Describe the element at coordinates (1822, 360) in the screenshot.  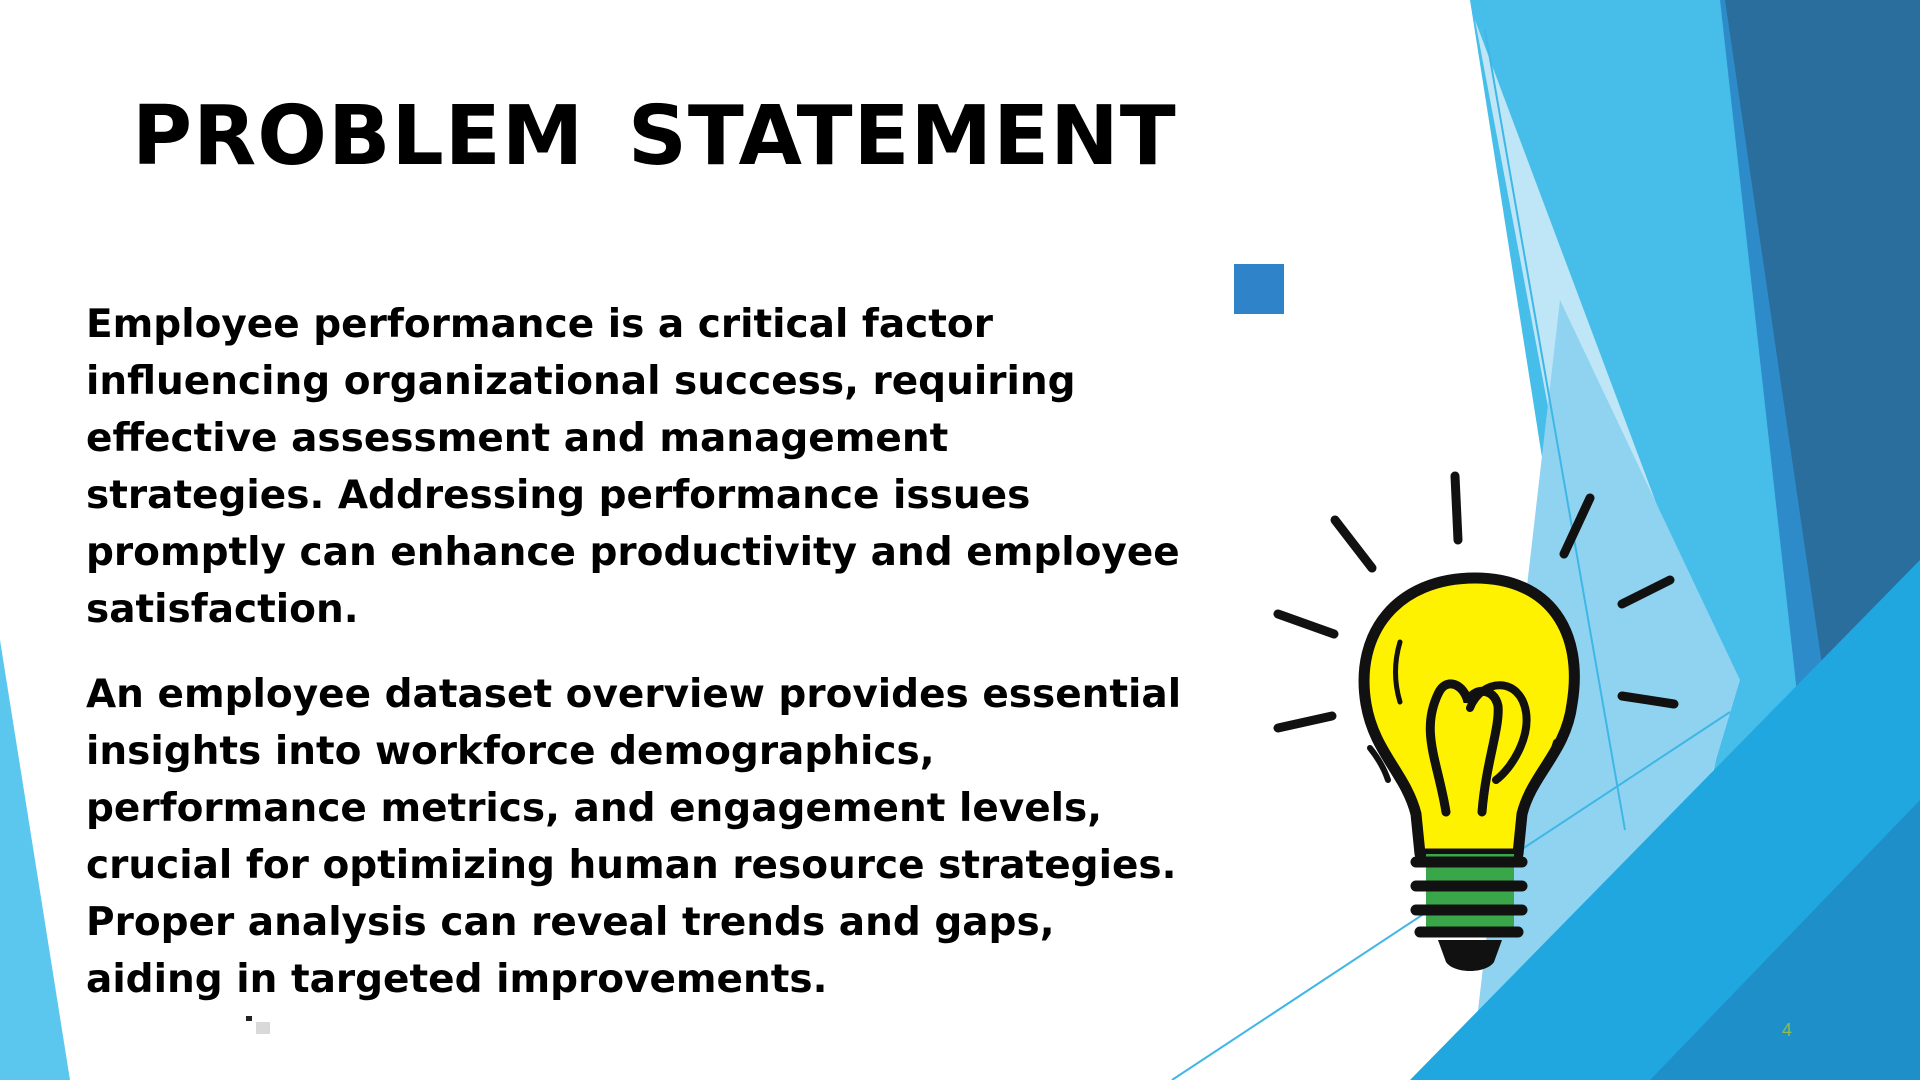
I see `bg-panel-dark` at that location.